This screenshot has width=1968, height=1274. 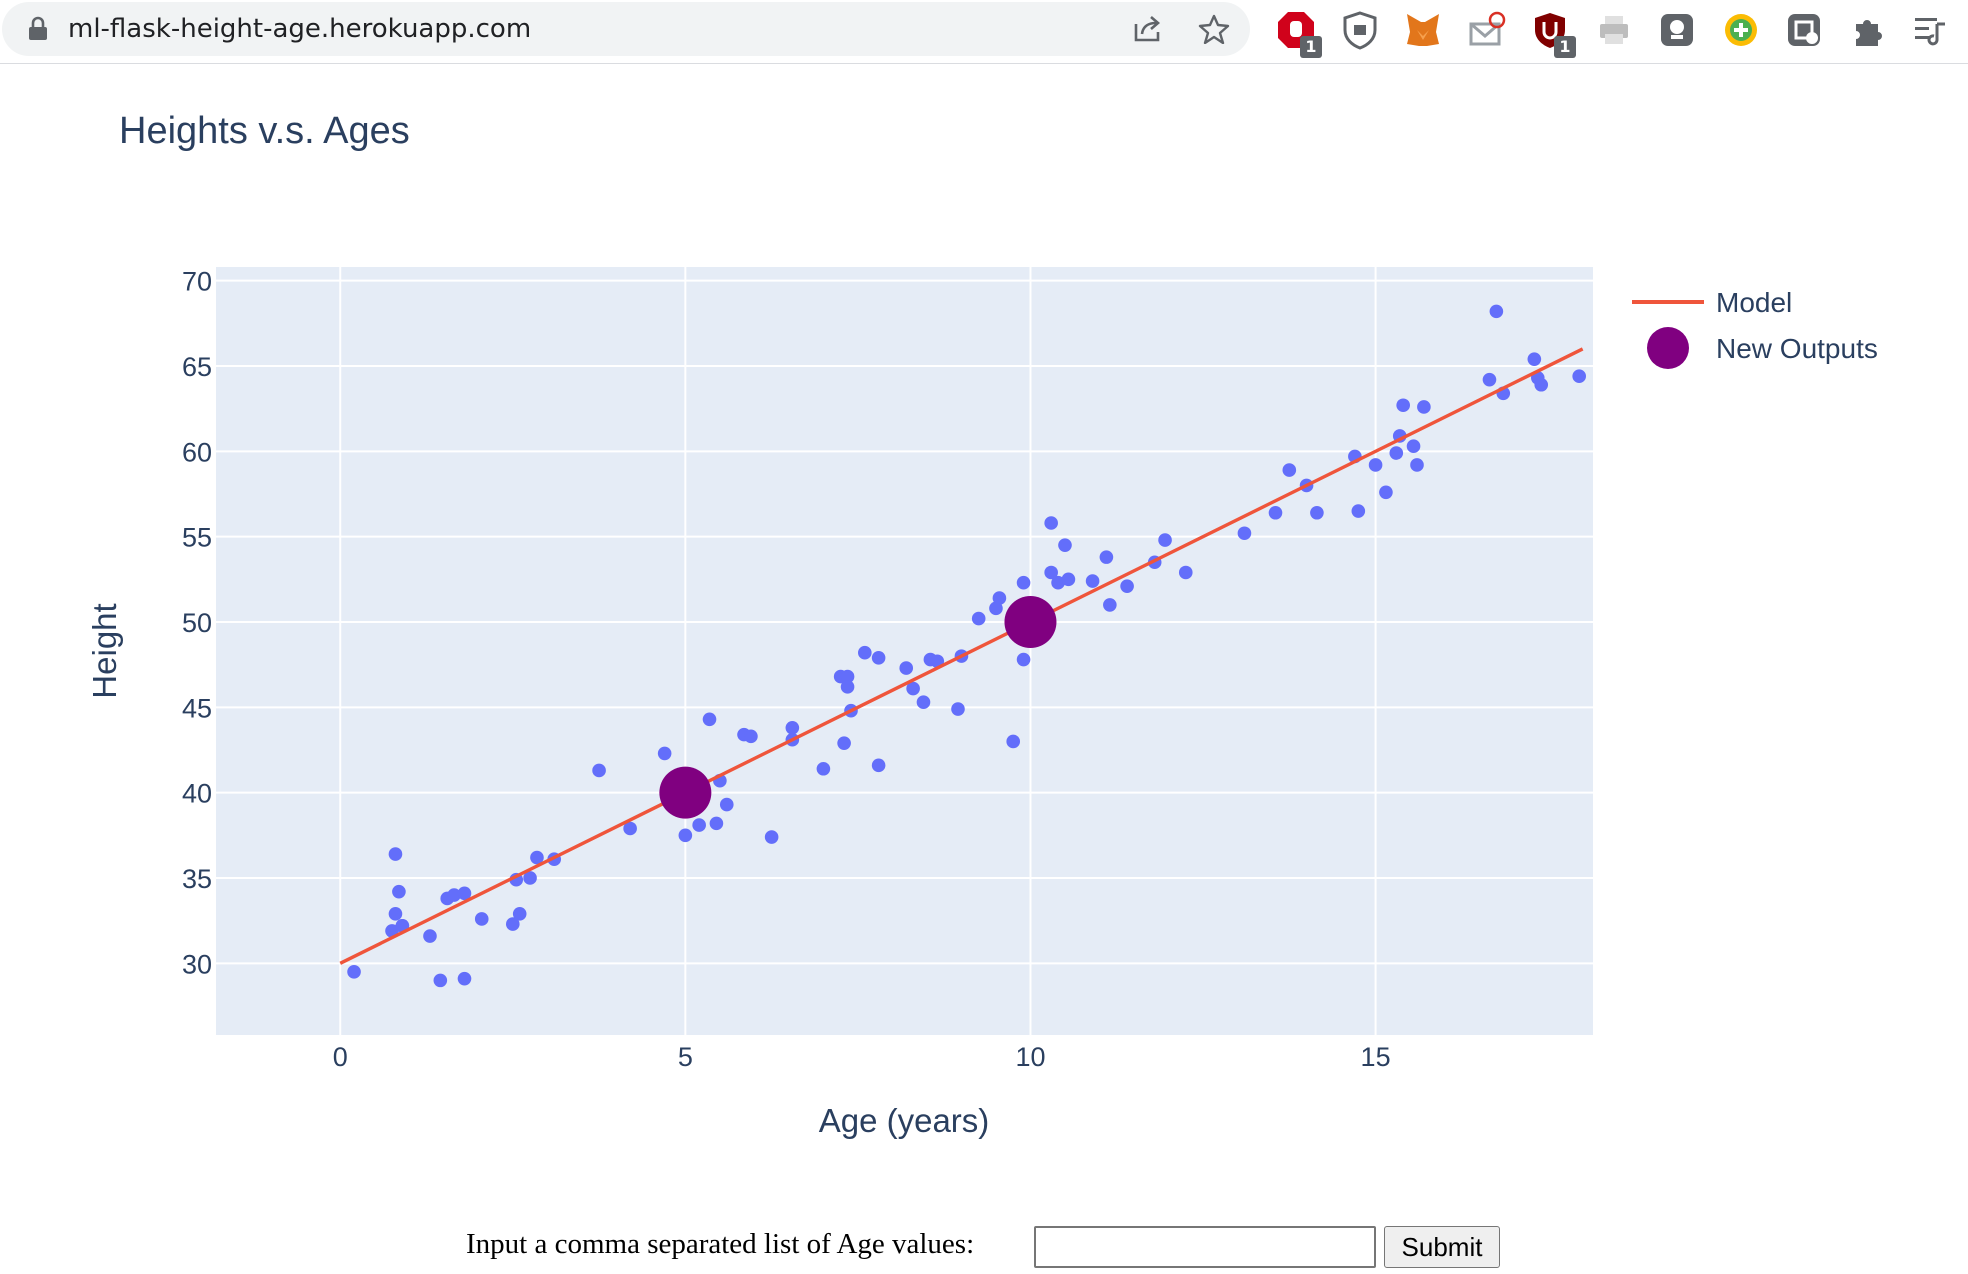 What do you see at coordinates (1299, 34) in the screenshot?
I see `adblock-icon: 1` at bounding box center [1299, 34].